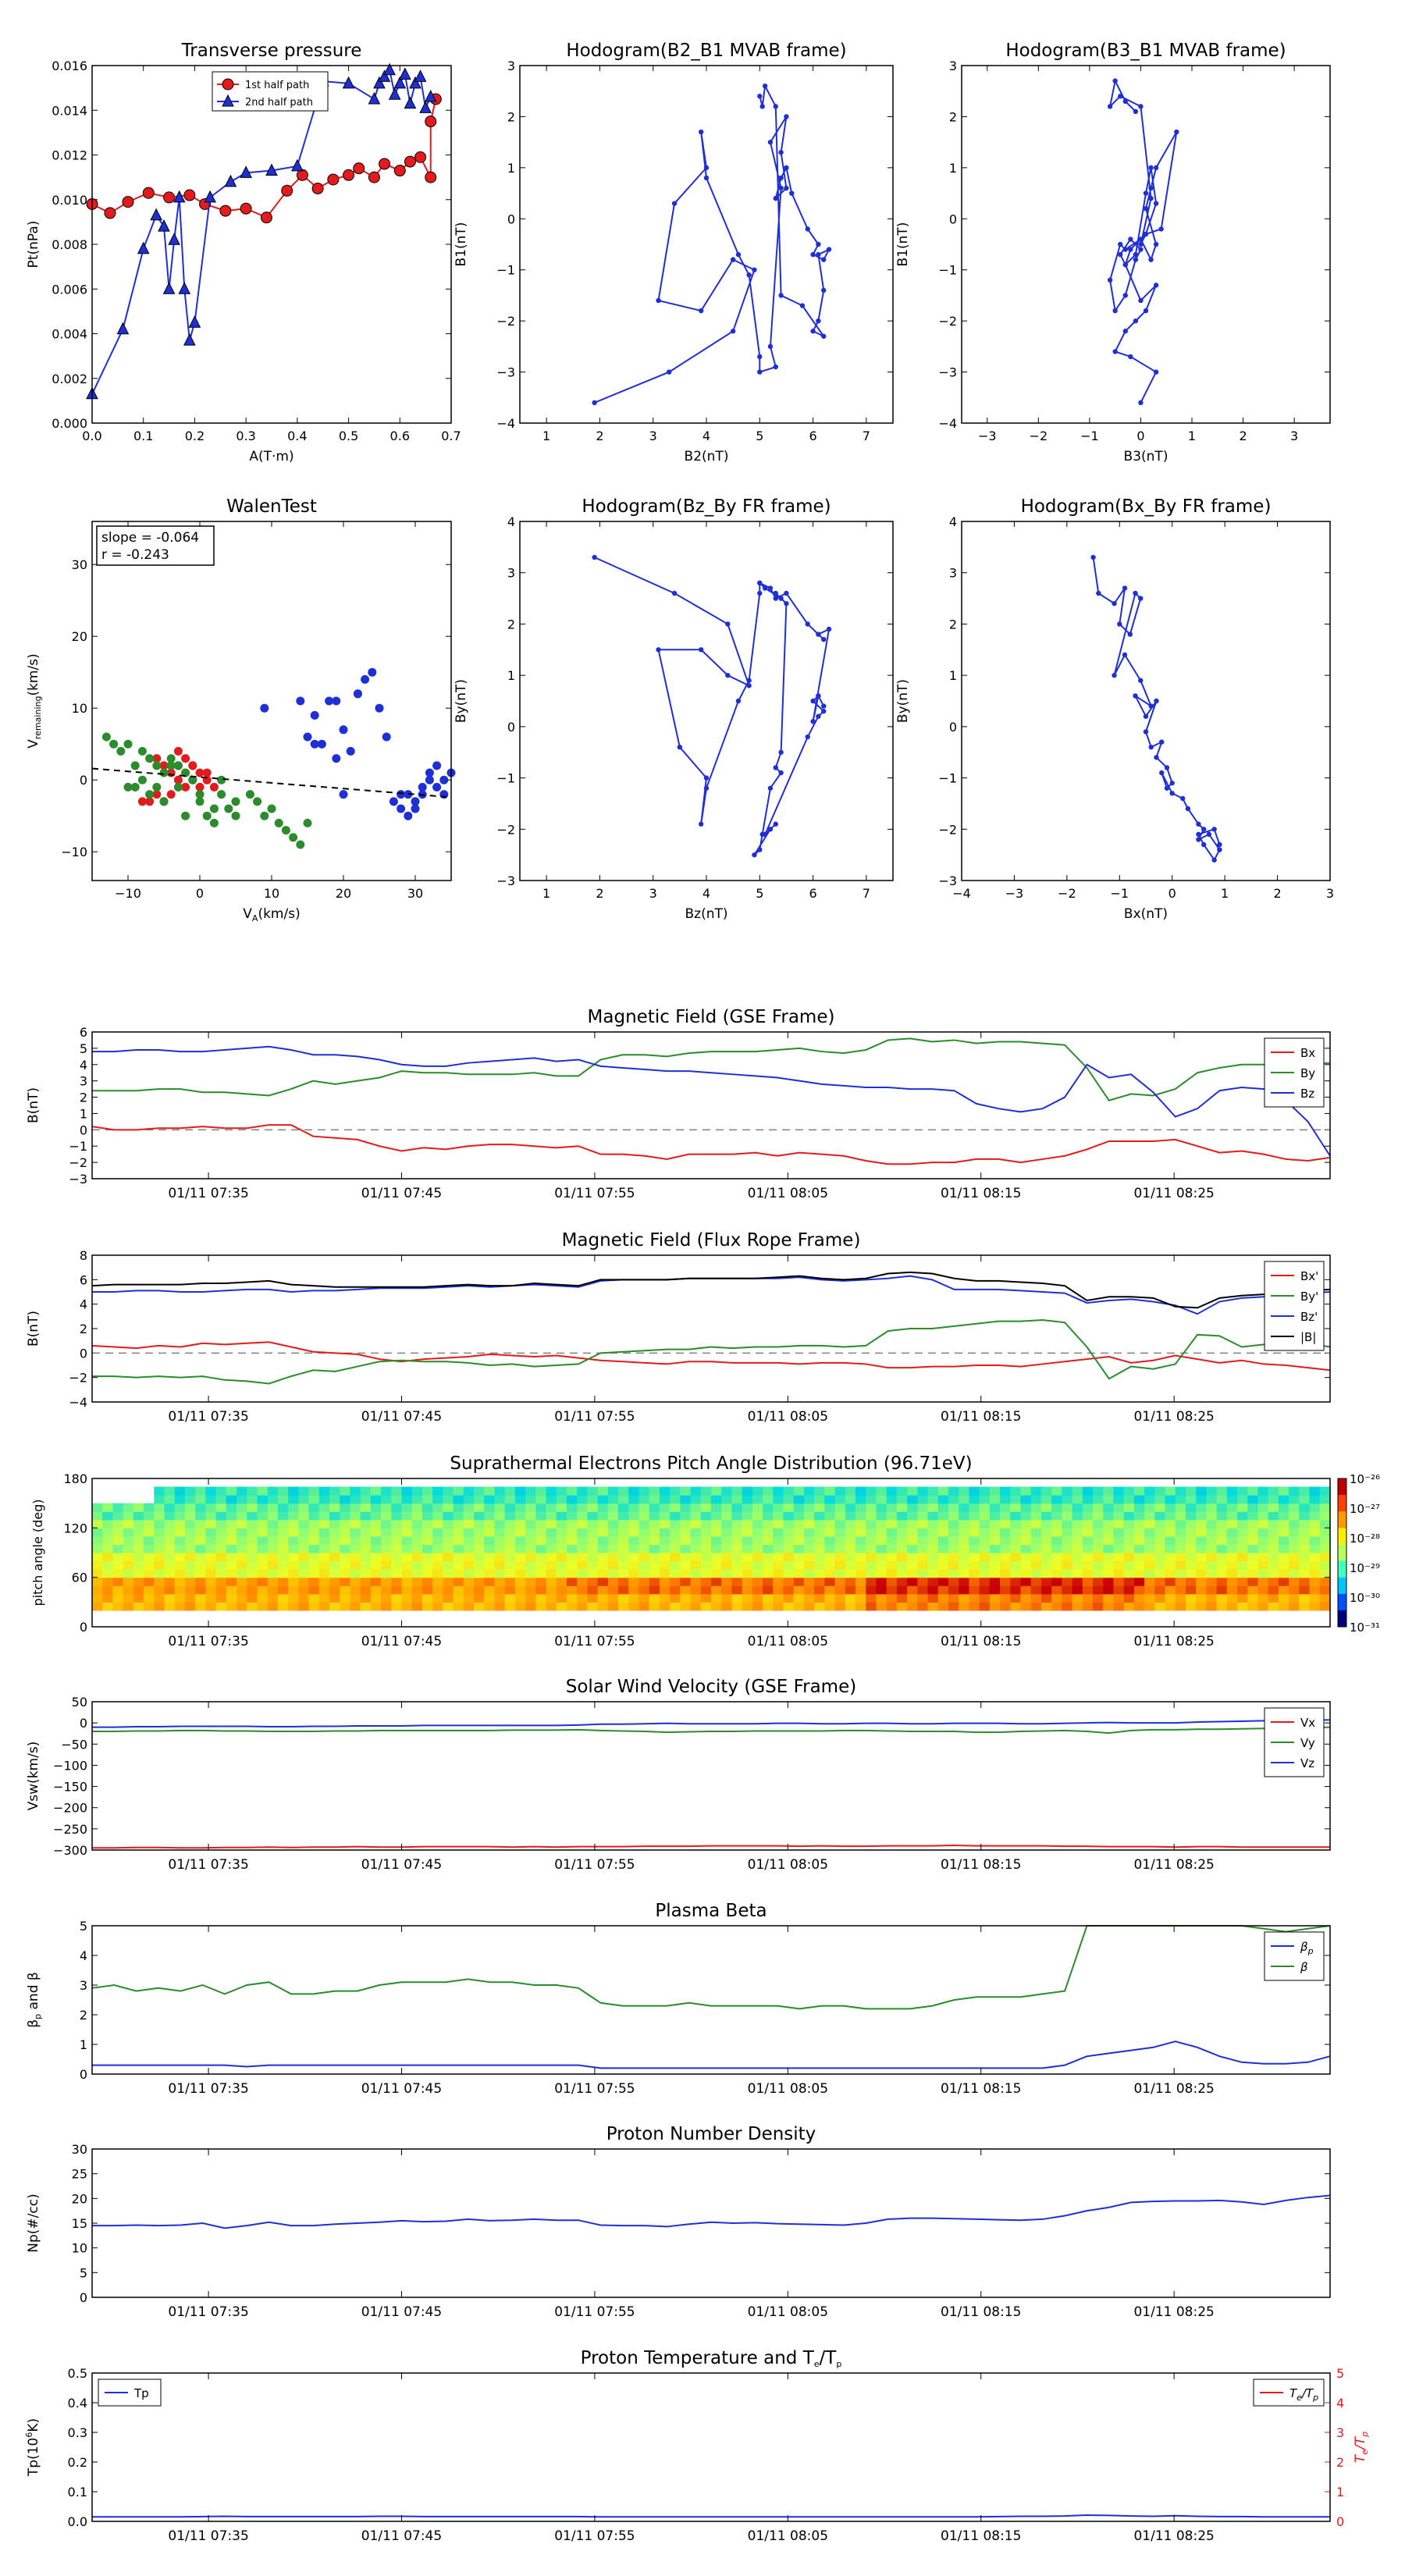  What do you see at coordinates (1067, 893) in the screenshot?
I see `h4-xtick-label: −2` at bounding box center [1067, 893].